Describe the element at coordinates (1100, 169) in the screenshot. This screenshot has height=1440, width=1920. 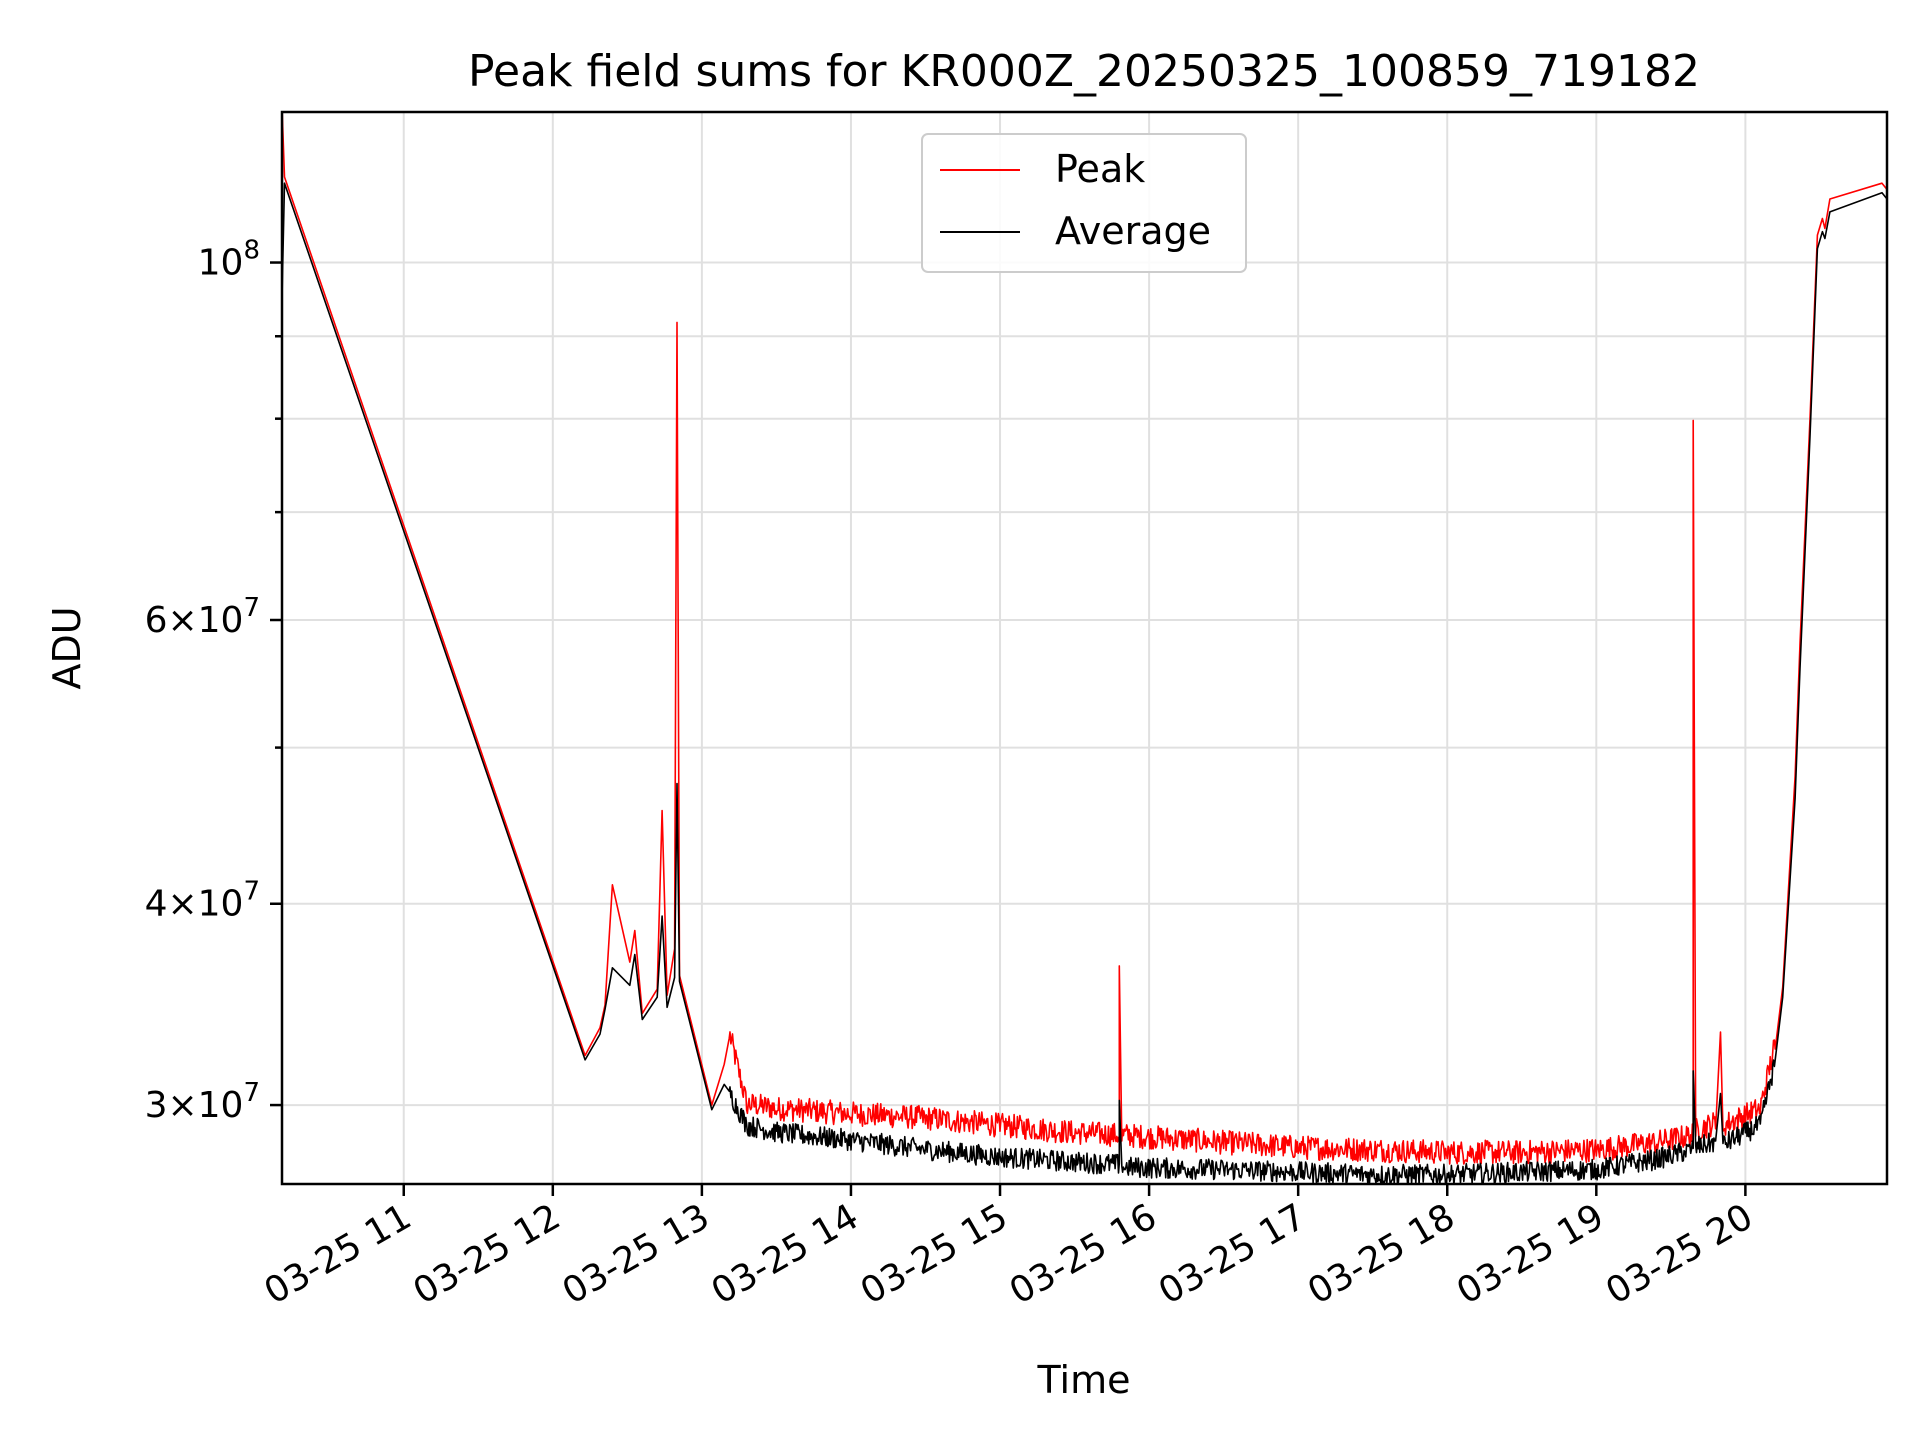
I see `legend-label-peak: Peak` at that location.